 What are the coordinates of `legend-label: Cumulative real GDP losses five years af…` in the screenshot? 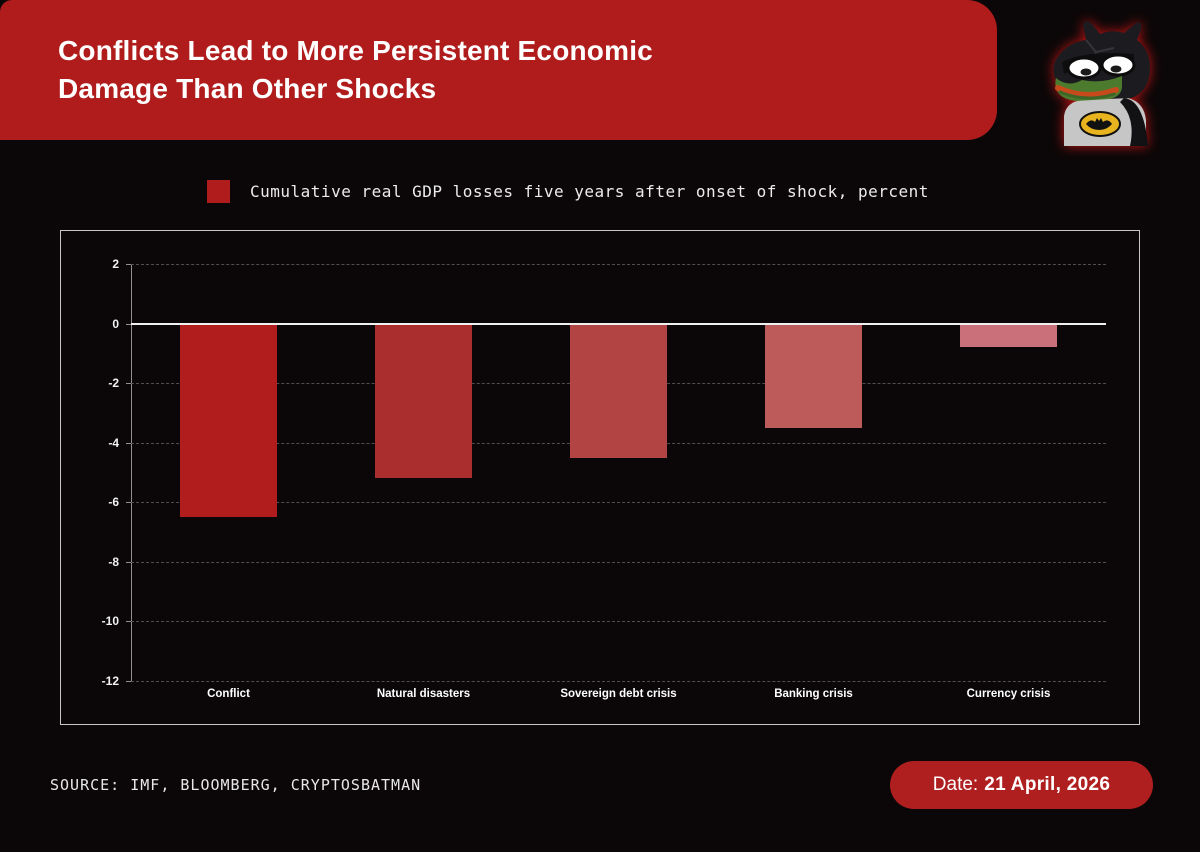 It's located at (589, 191).